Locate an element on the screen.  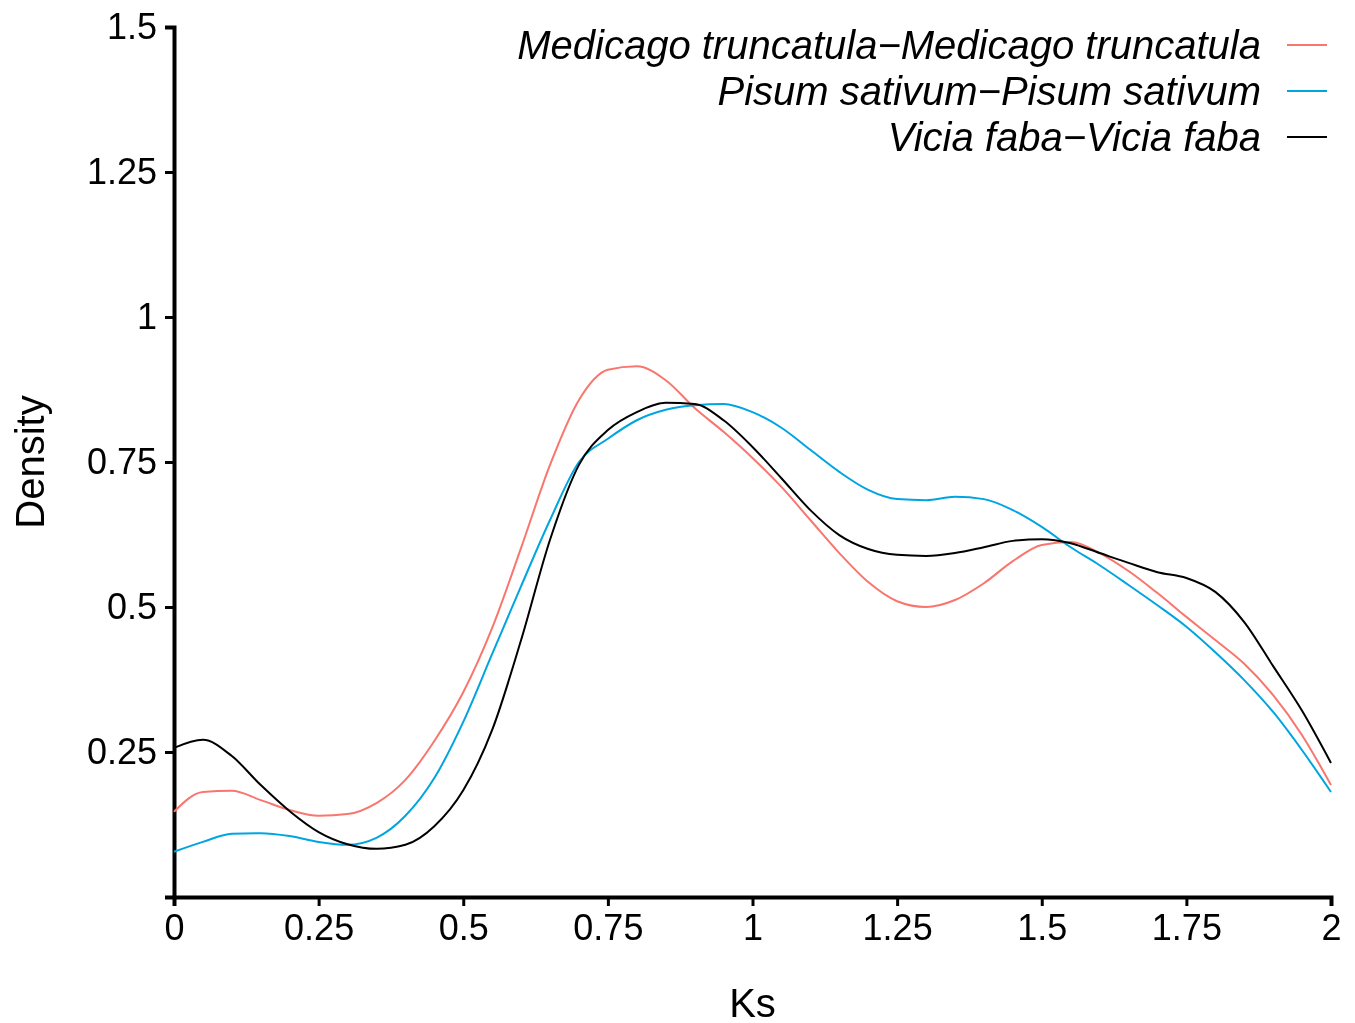
x-tick-label: 2 is located at coordinates (1331, 927).